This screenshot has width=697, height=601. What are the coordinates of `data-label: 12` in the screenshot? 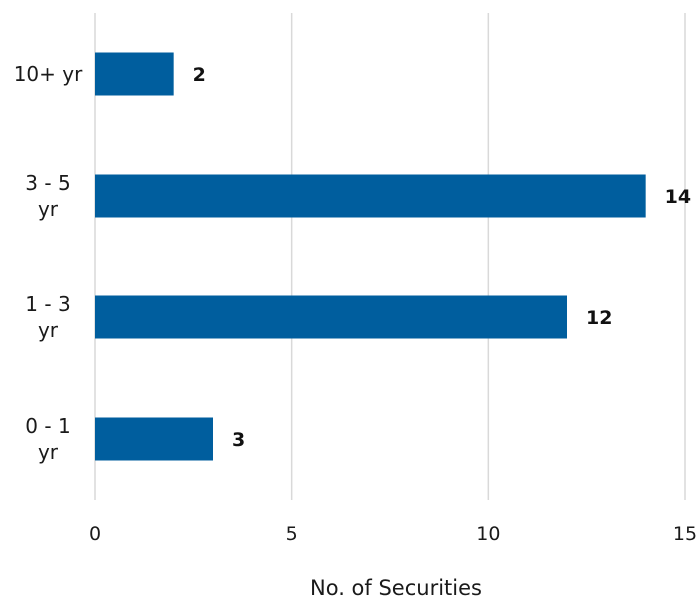 It's located at (599, 318).